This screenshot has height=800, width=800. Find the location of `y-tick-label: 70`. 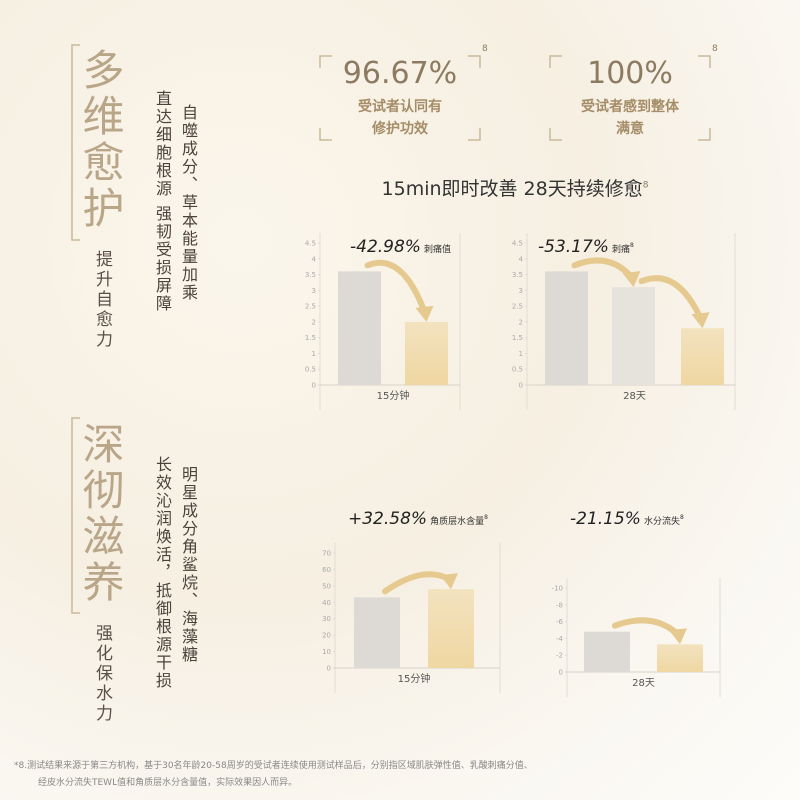

y-tick-label: 70 is located at coordinates (326, 554).